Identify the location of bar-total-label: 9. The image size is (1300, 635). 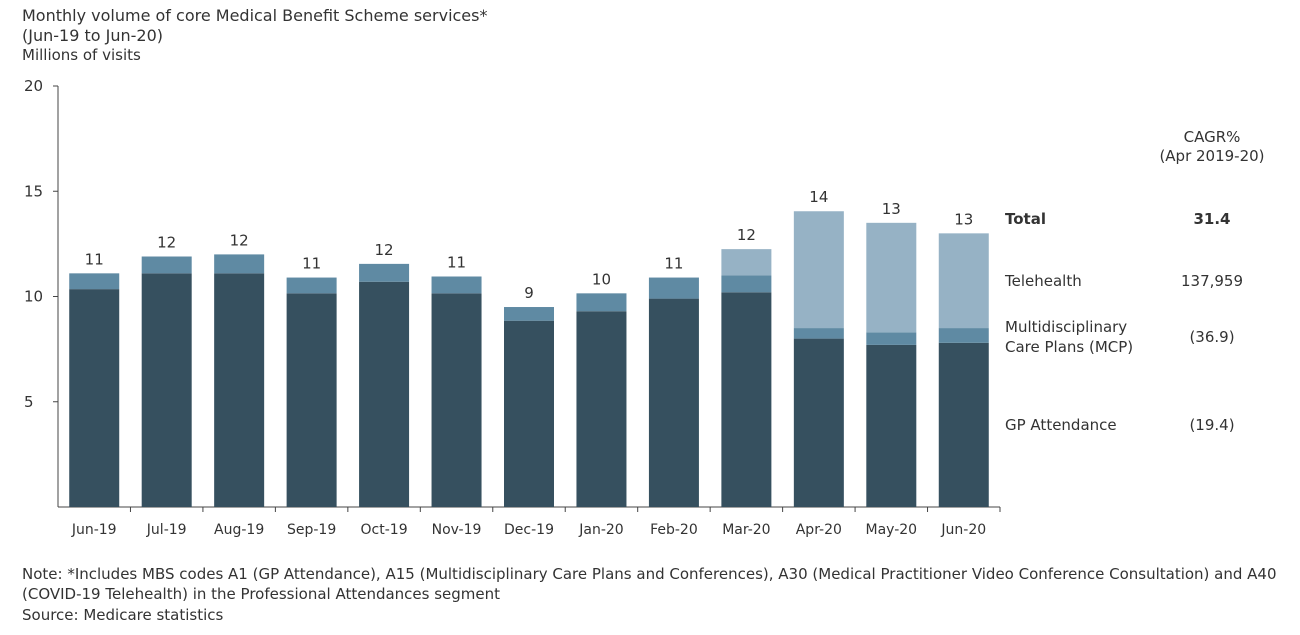
(529, 293).